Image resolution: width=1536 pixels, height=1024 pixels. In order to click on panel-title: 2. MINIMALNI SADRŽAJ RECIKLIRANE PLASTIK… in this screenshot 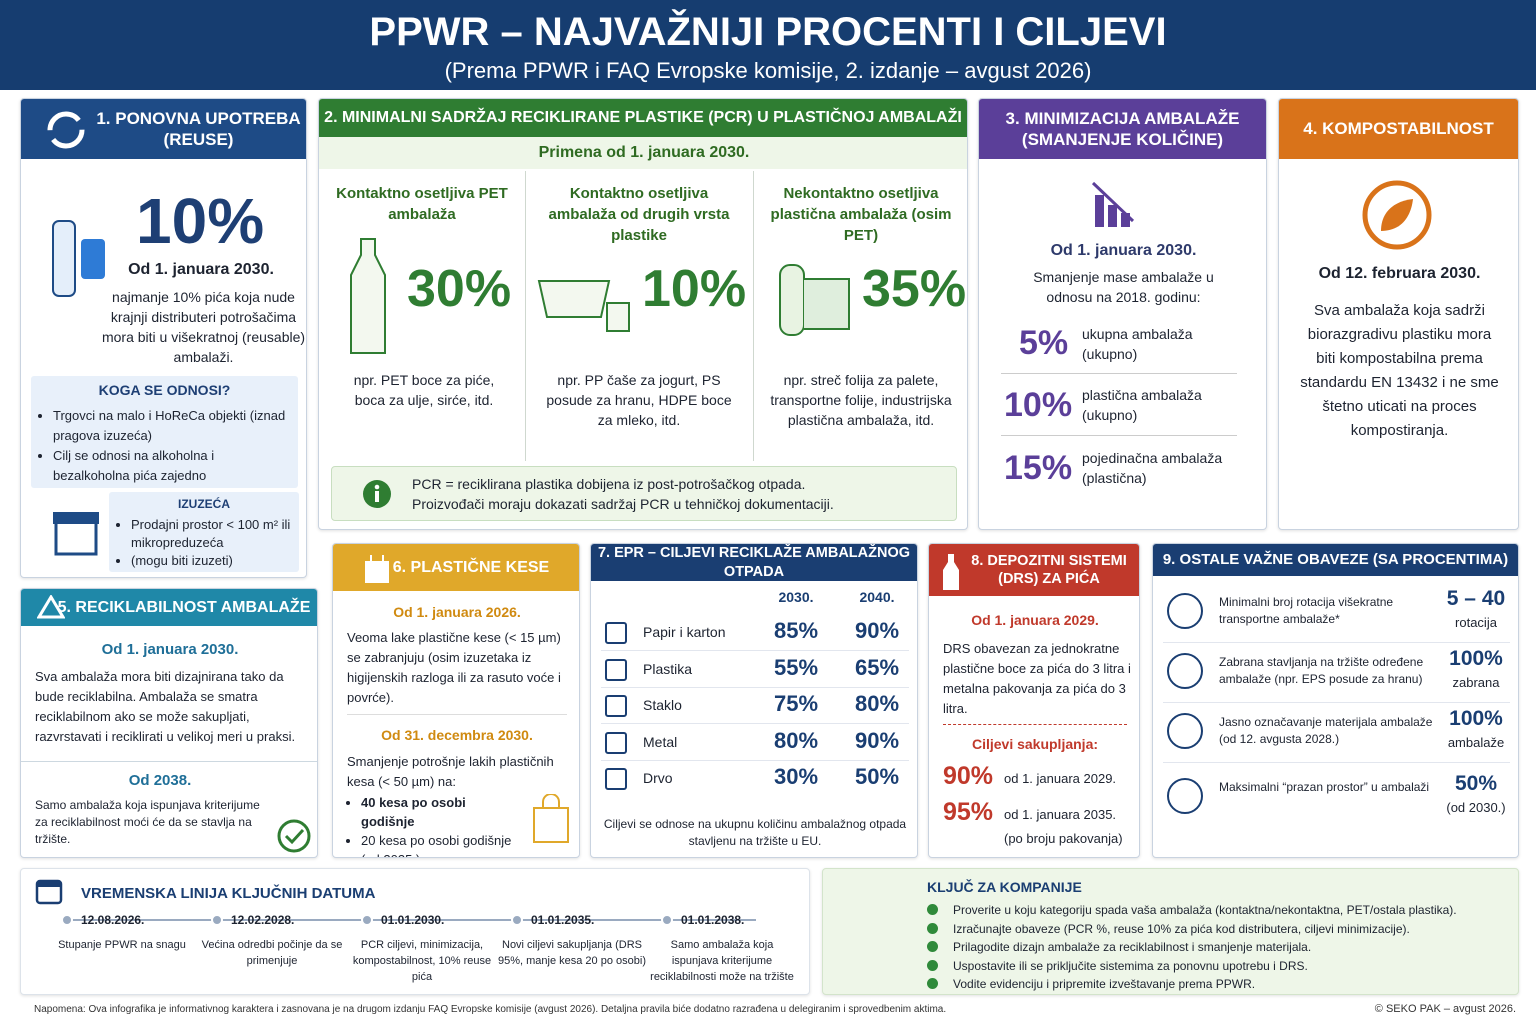, I will do `click(643, 118)`.